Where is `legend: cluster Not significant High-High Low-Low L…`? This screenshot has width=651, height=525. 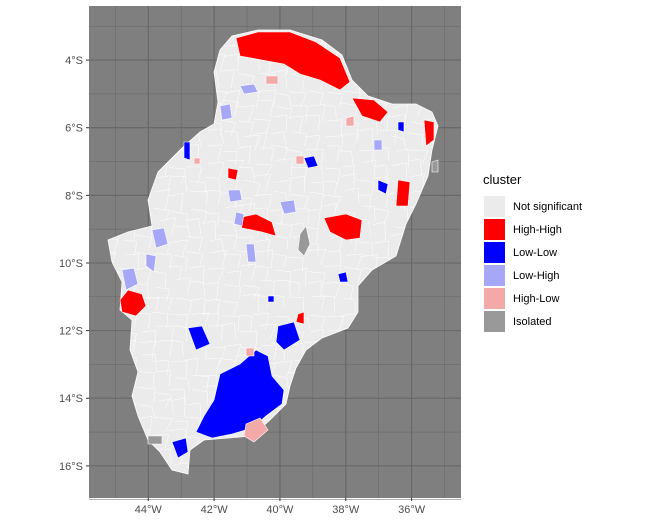
legend: cluster Not significant High-High Low-Low L… is located at coordinates (532, 252).